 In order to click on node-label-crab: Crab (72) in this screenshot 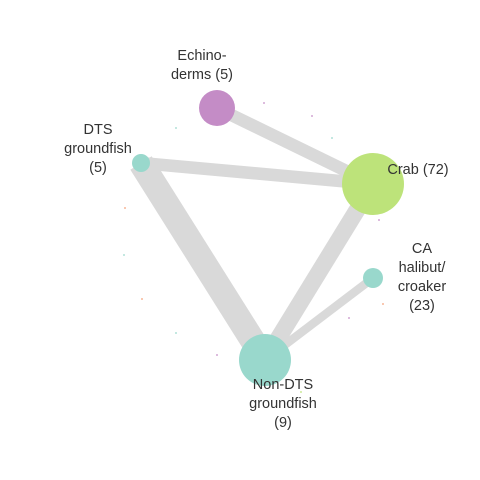, I will do `click(417, 170)`.